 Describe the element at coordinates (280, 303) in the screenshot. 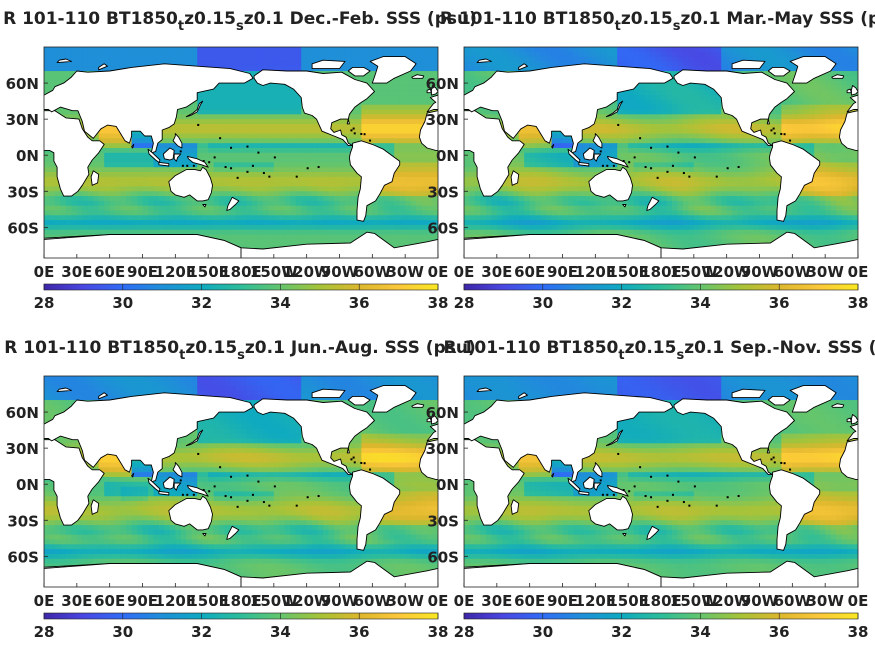

I see `colorbar-tick-label: 34` at that location.